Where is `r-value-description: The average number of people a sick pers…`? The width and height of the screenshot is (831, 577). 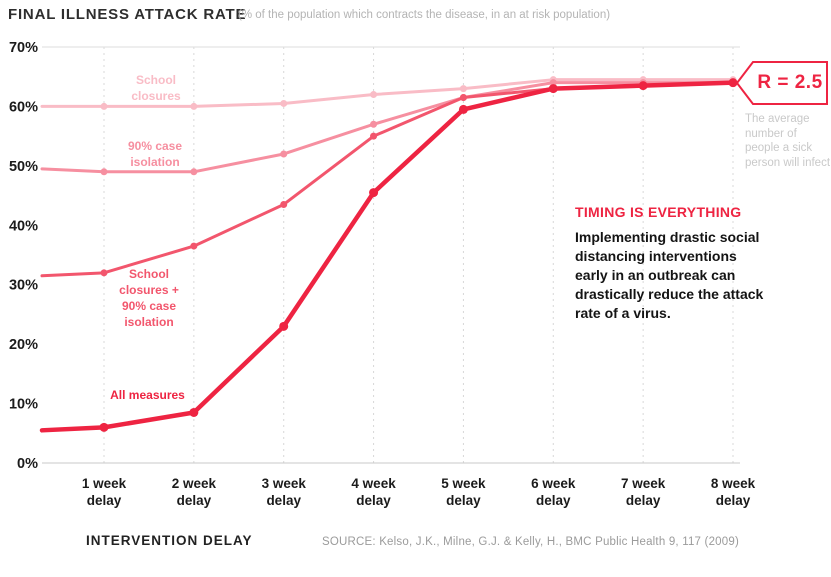 r-value-description: The average number of people a sick pers… is located at coordinates (788, 141).